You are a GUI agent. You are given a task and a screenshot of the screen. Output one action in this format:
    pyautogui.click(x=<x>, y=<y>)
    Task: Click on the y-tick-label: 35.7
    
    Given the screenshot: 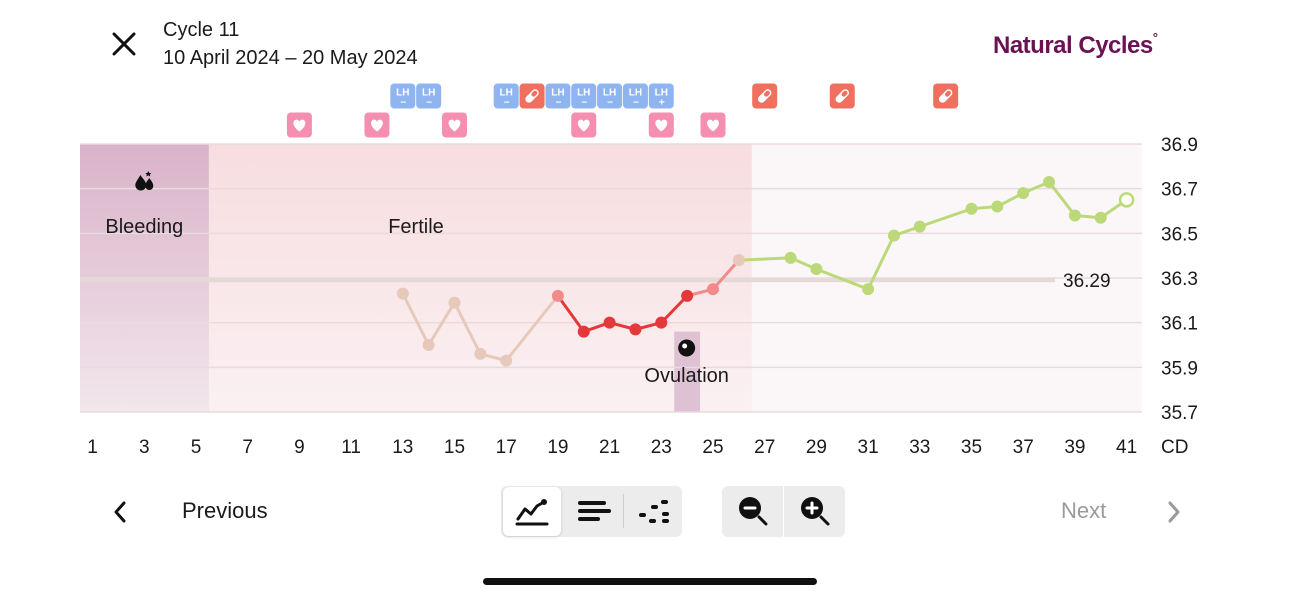 What is the action you would take?
    pyautogui.click(x=1179, y=413)
    